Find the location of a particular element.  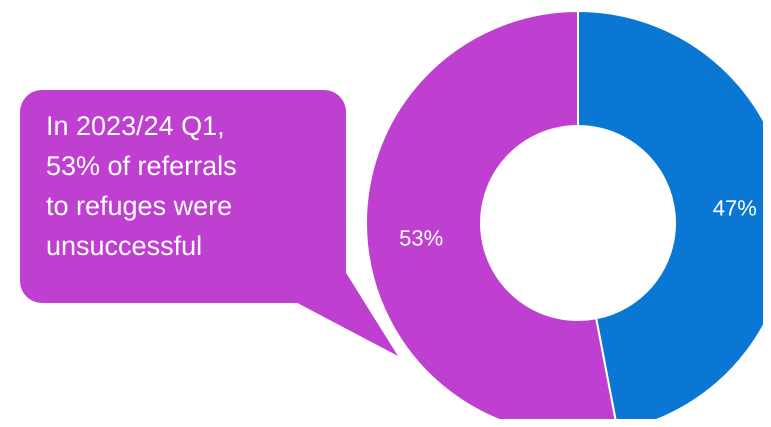

text: In 2023/24 Q1, 53% of referrals to refuges were unsuccessful is located at coordinates (141, 186).